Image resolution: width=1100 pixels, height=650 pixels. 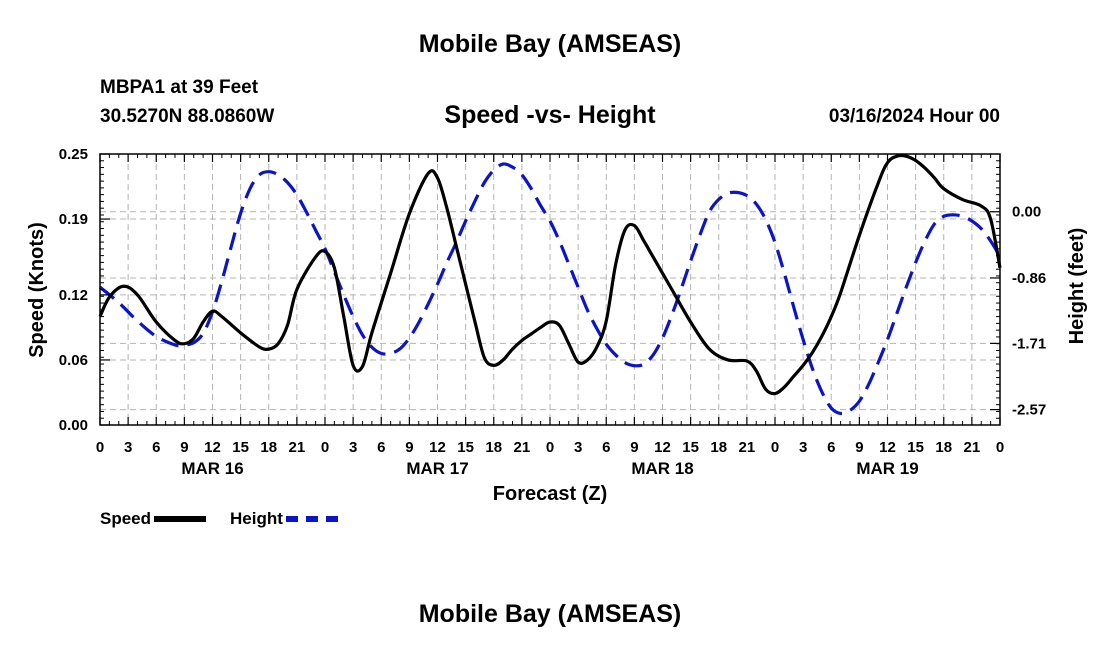 I want to click on x-date-label: MAR 18, so click(x=662, y=468).